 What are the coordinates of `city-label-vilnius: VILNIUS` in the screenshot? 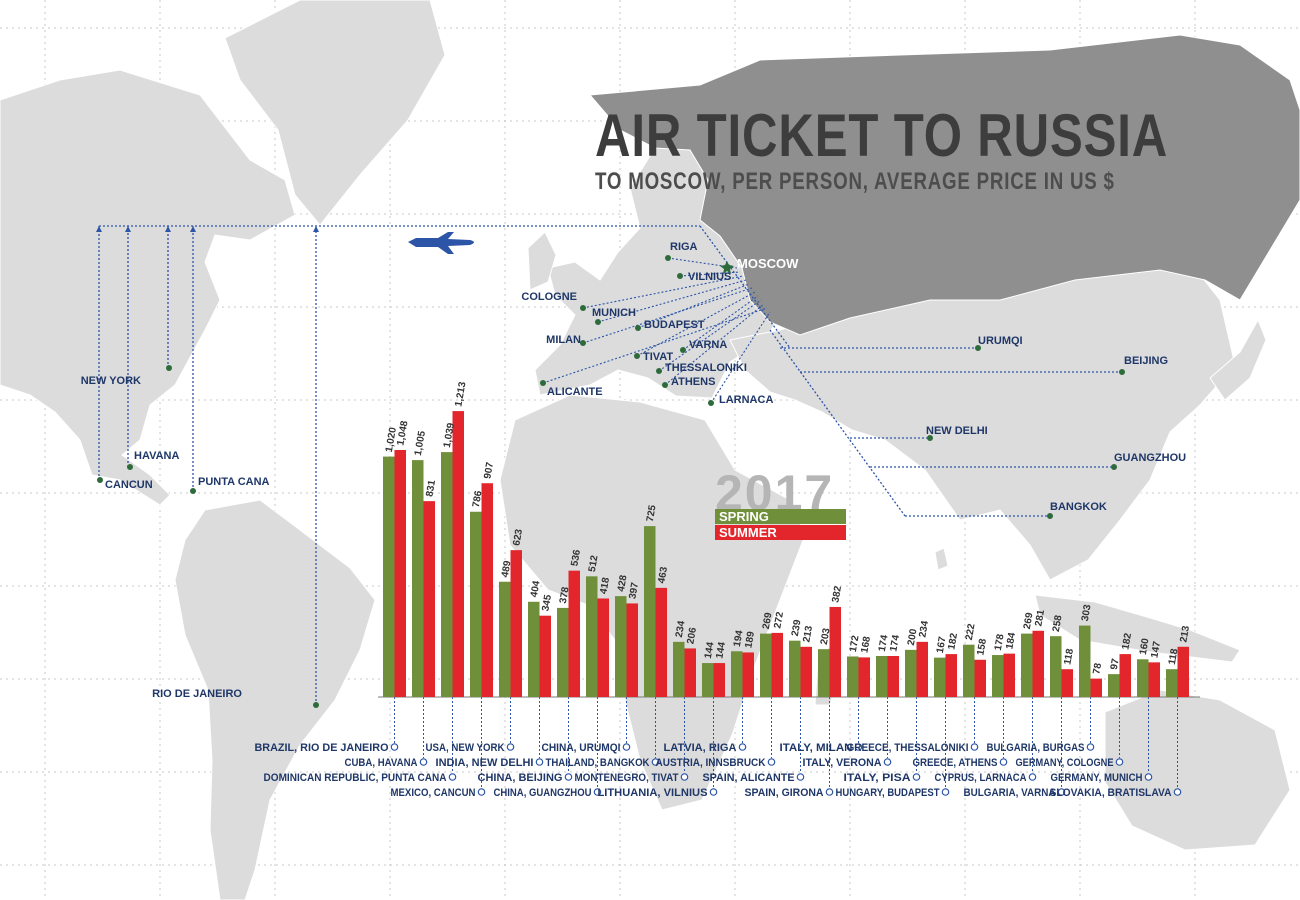 It's located at (709, 277).